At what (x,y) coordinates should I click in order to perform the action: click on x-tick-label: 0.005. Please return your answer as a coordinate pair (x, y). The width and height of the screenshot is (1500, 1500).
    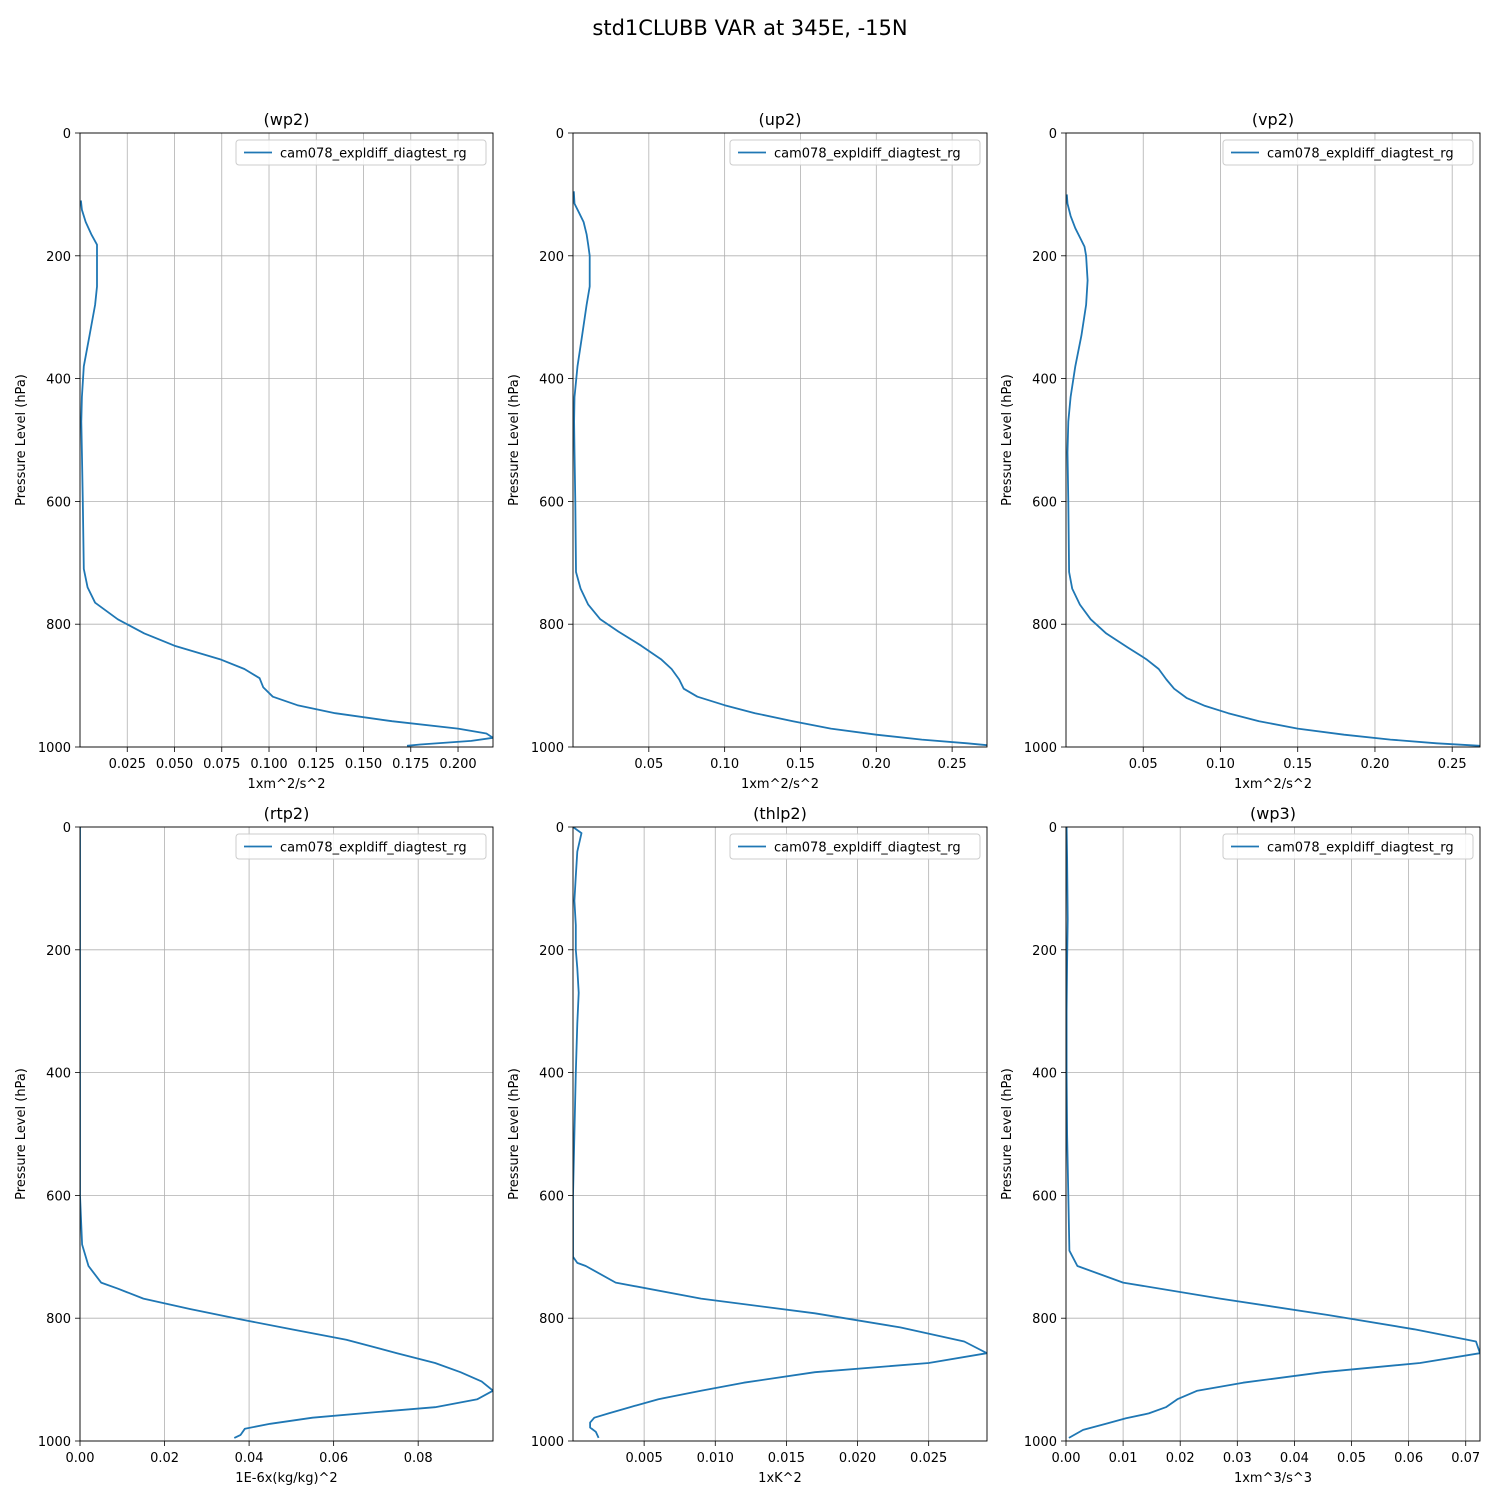
    Looking at the image, I should click on (644, 1458).